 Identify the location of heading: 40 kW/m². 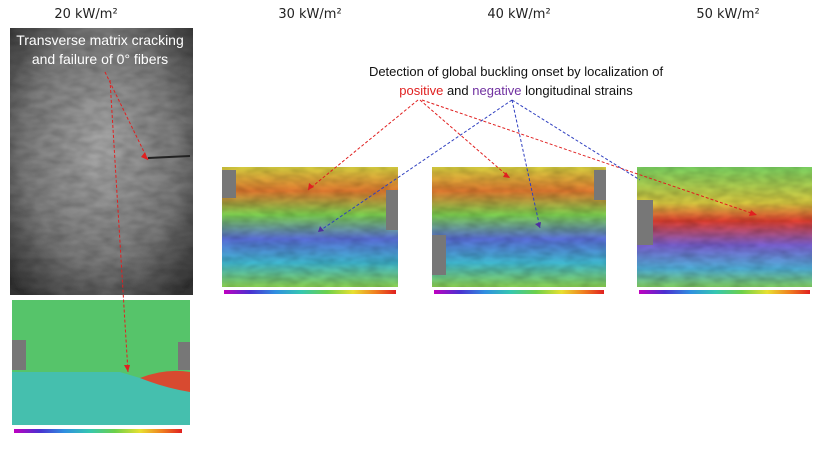
(518, 14).